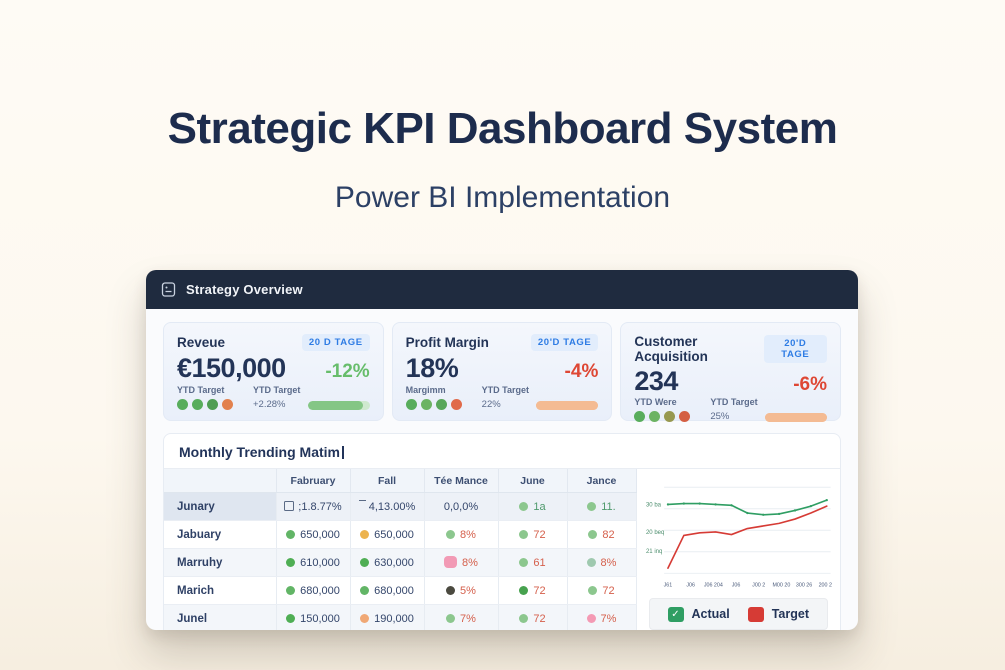  I want to click on kpi-delta: -6%, so click(810, 384).